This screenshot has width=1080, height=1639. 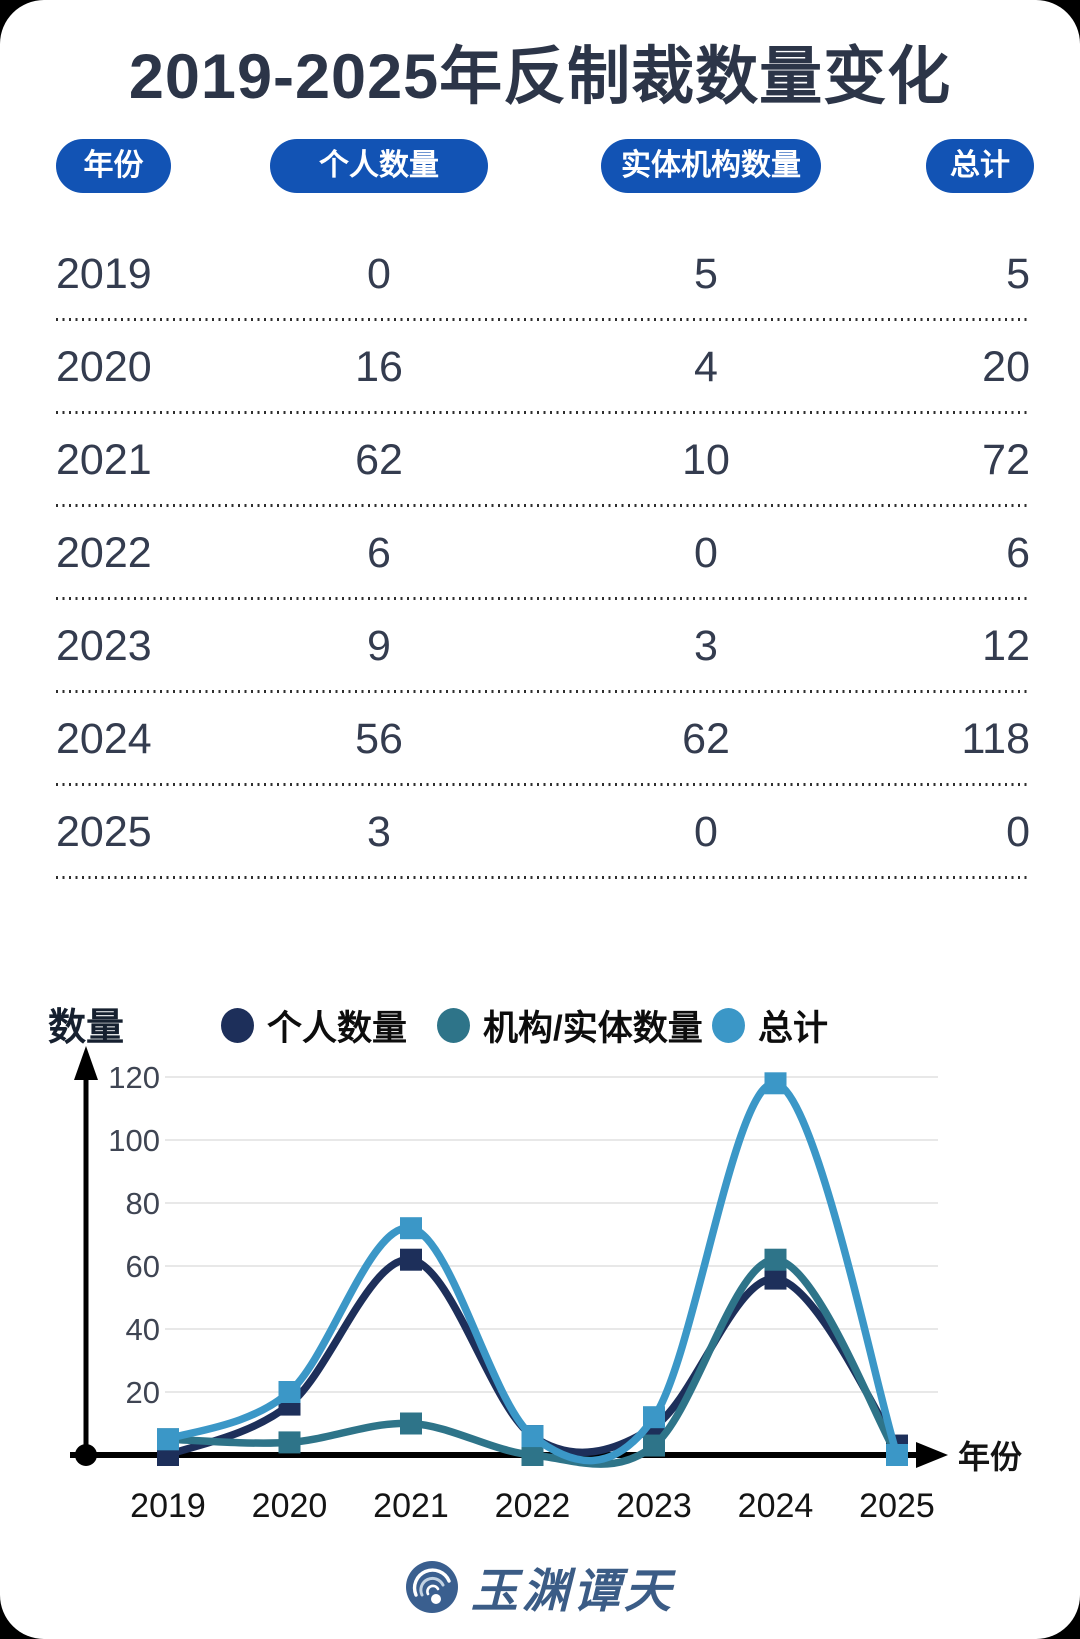 I want to click on x-tick-label: 2022, so click(x=533, y=1506).